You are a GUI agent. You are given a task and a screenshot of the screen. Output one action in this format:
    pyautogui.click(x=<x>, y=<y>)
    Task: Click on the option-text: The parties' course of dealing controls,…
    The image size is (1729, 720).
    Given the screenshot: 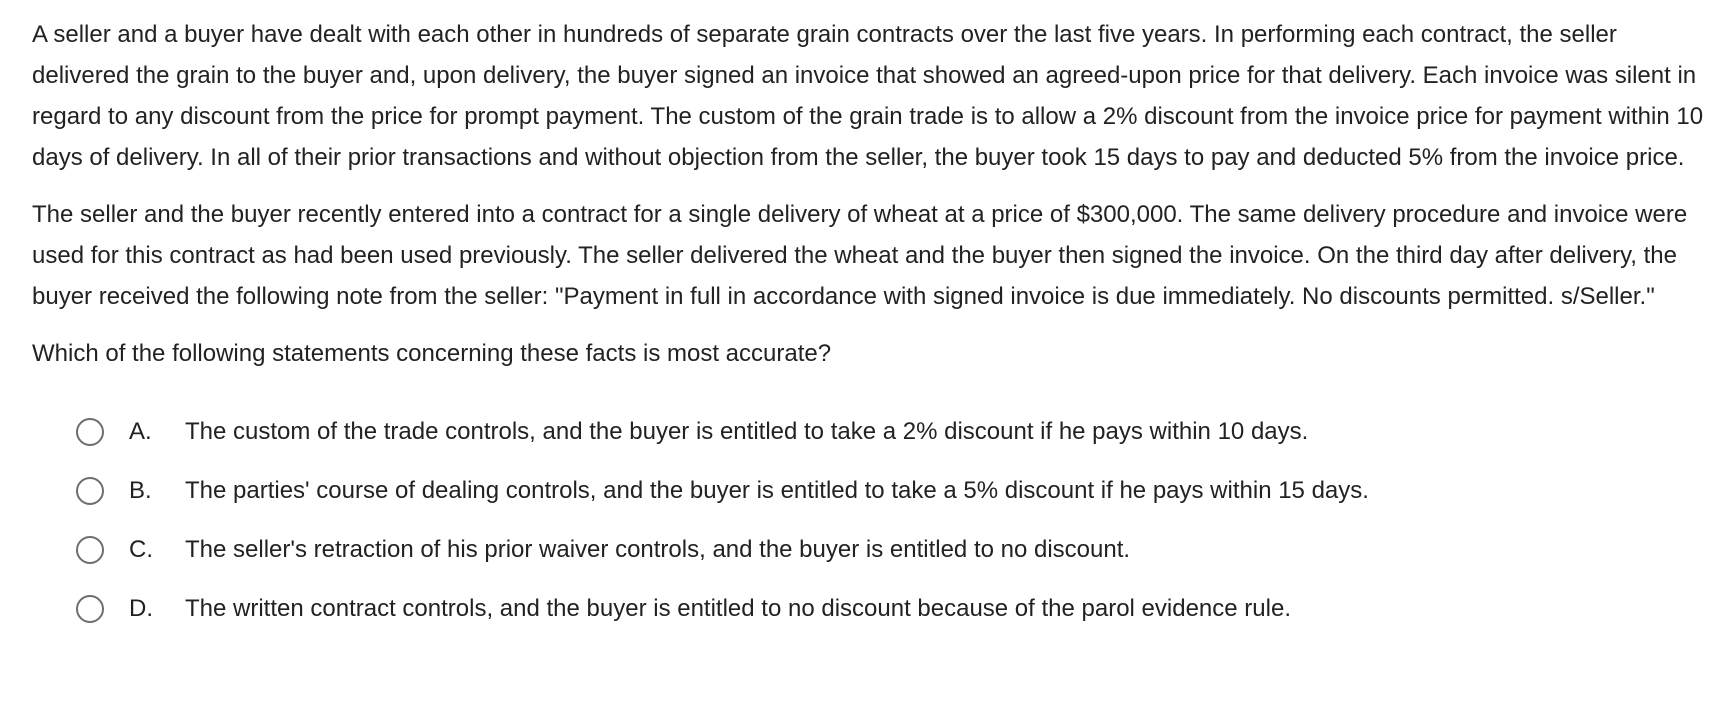 What is the action you would take?
    pyautogui.click(x=777, y=490)
    